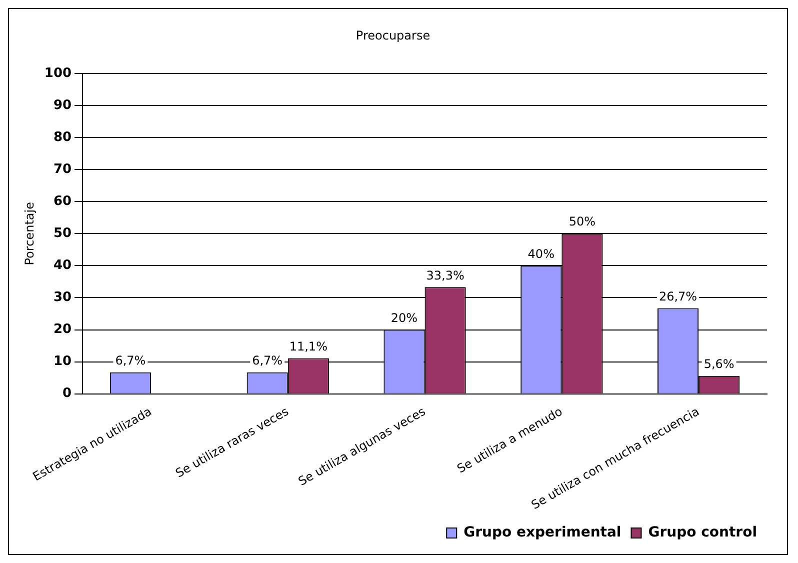 The image size is (798, 563). What do you see at coordinates (62, 330) in the screenshot?
I see `y-tick-label: 20` at bounding box center [62, 330].